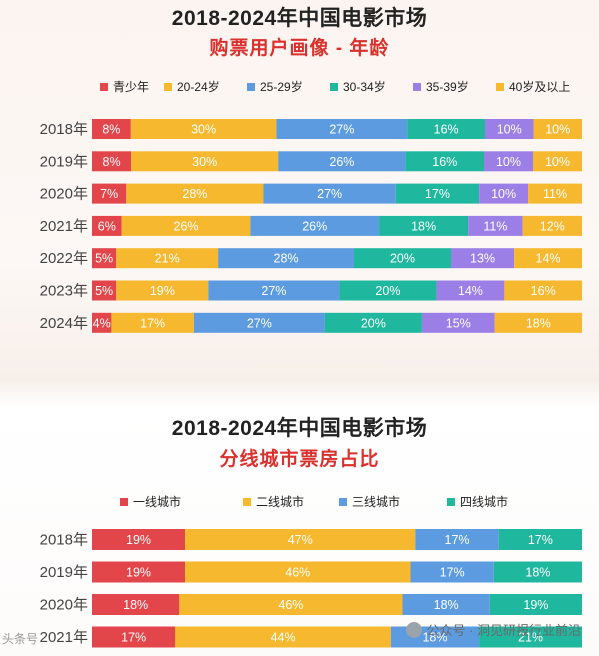 This screenshot has width=599, height=656. Describe the element at coordinates (539, 86) in the screenshot. I see `legend-label: 40岁及以上` at that location.